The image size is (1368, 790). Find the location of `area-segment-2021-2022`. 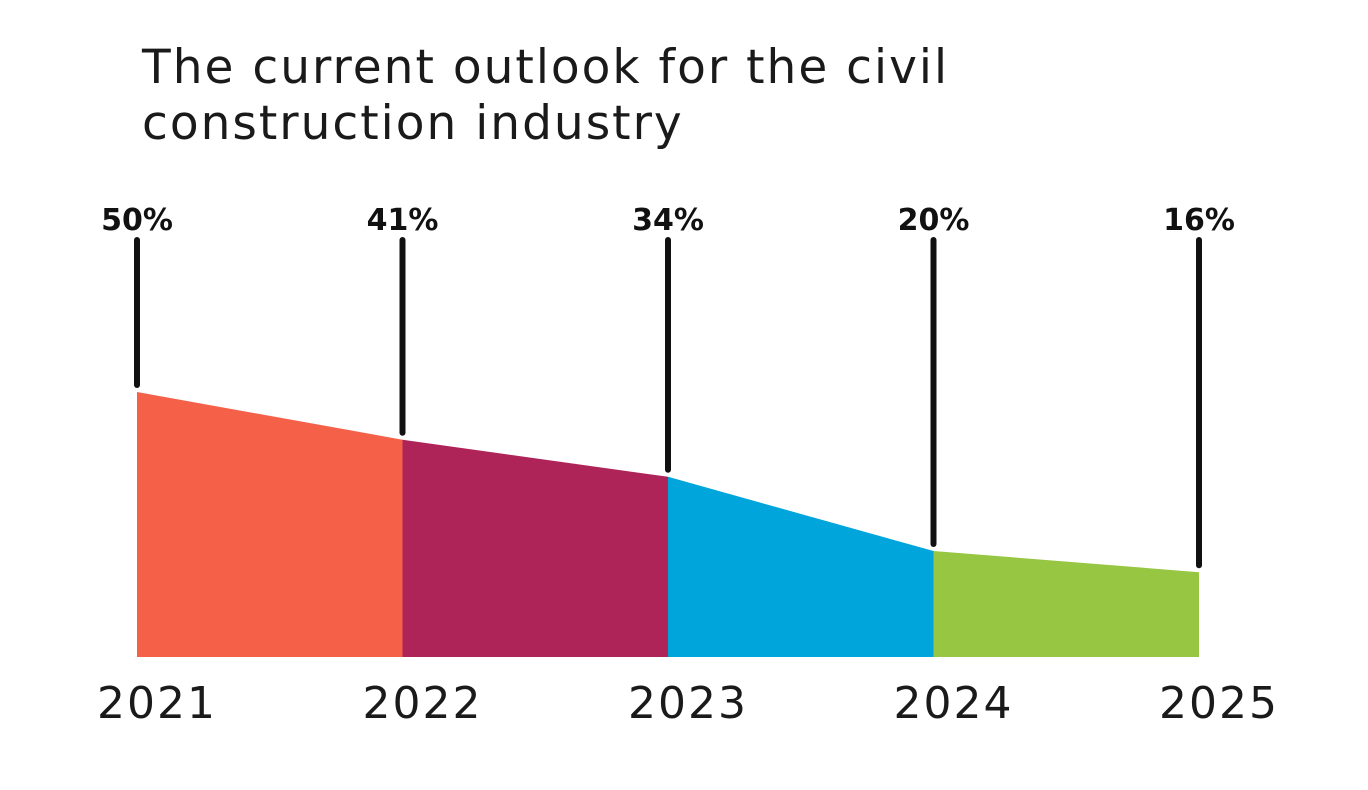

area-segment-2021-2022 is located at coordinates (270, 524).